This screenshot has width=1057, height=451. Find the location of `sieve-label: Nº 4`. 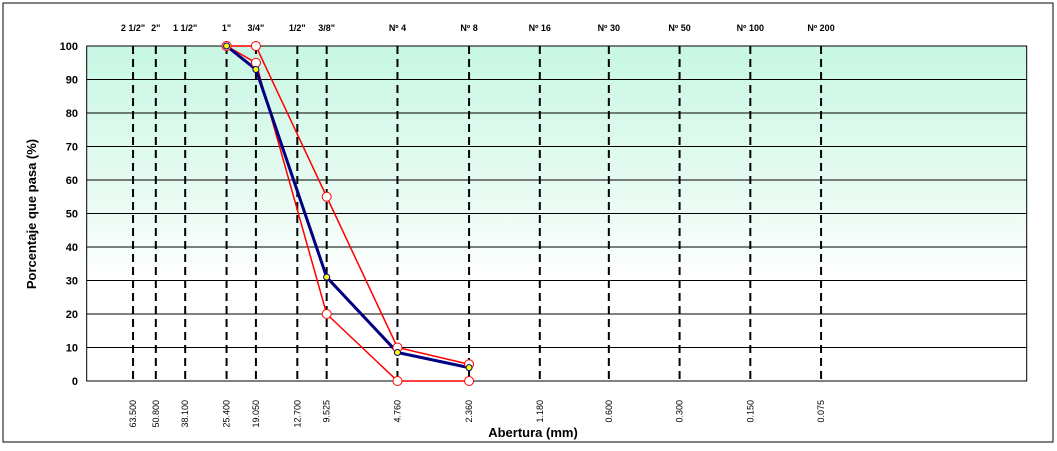

sieve-label: Nº 4 is located at coordinates (397, 28).